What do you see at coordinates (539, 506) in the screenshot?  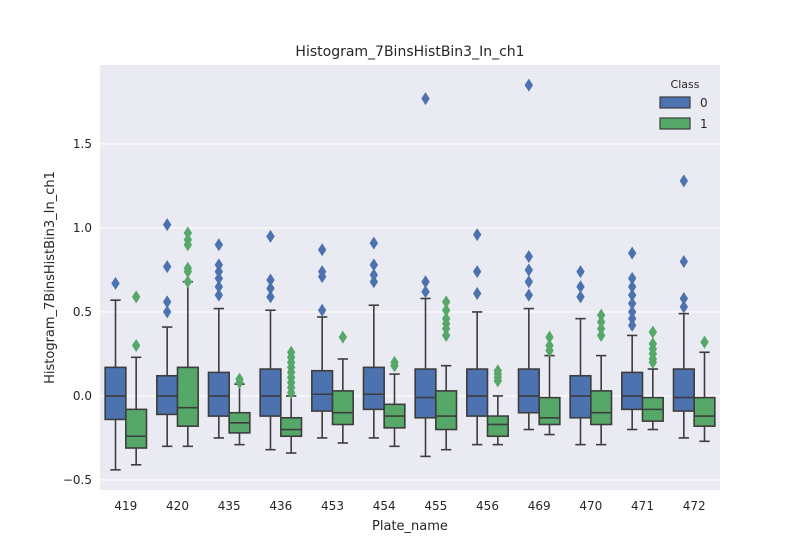 I see `x-tick-label: 469` at bounding box center [539, 506].